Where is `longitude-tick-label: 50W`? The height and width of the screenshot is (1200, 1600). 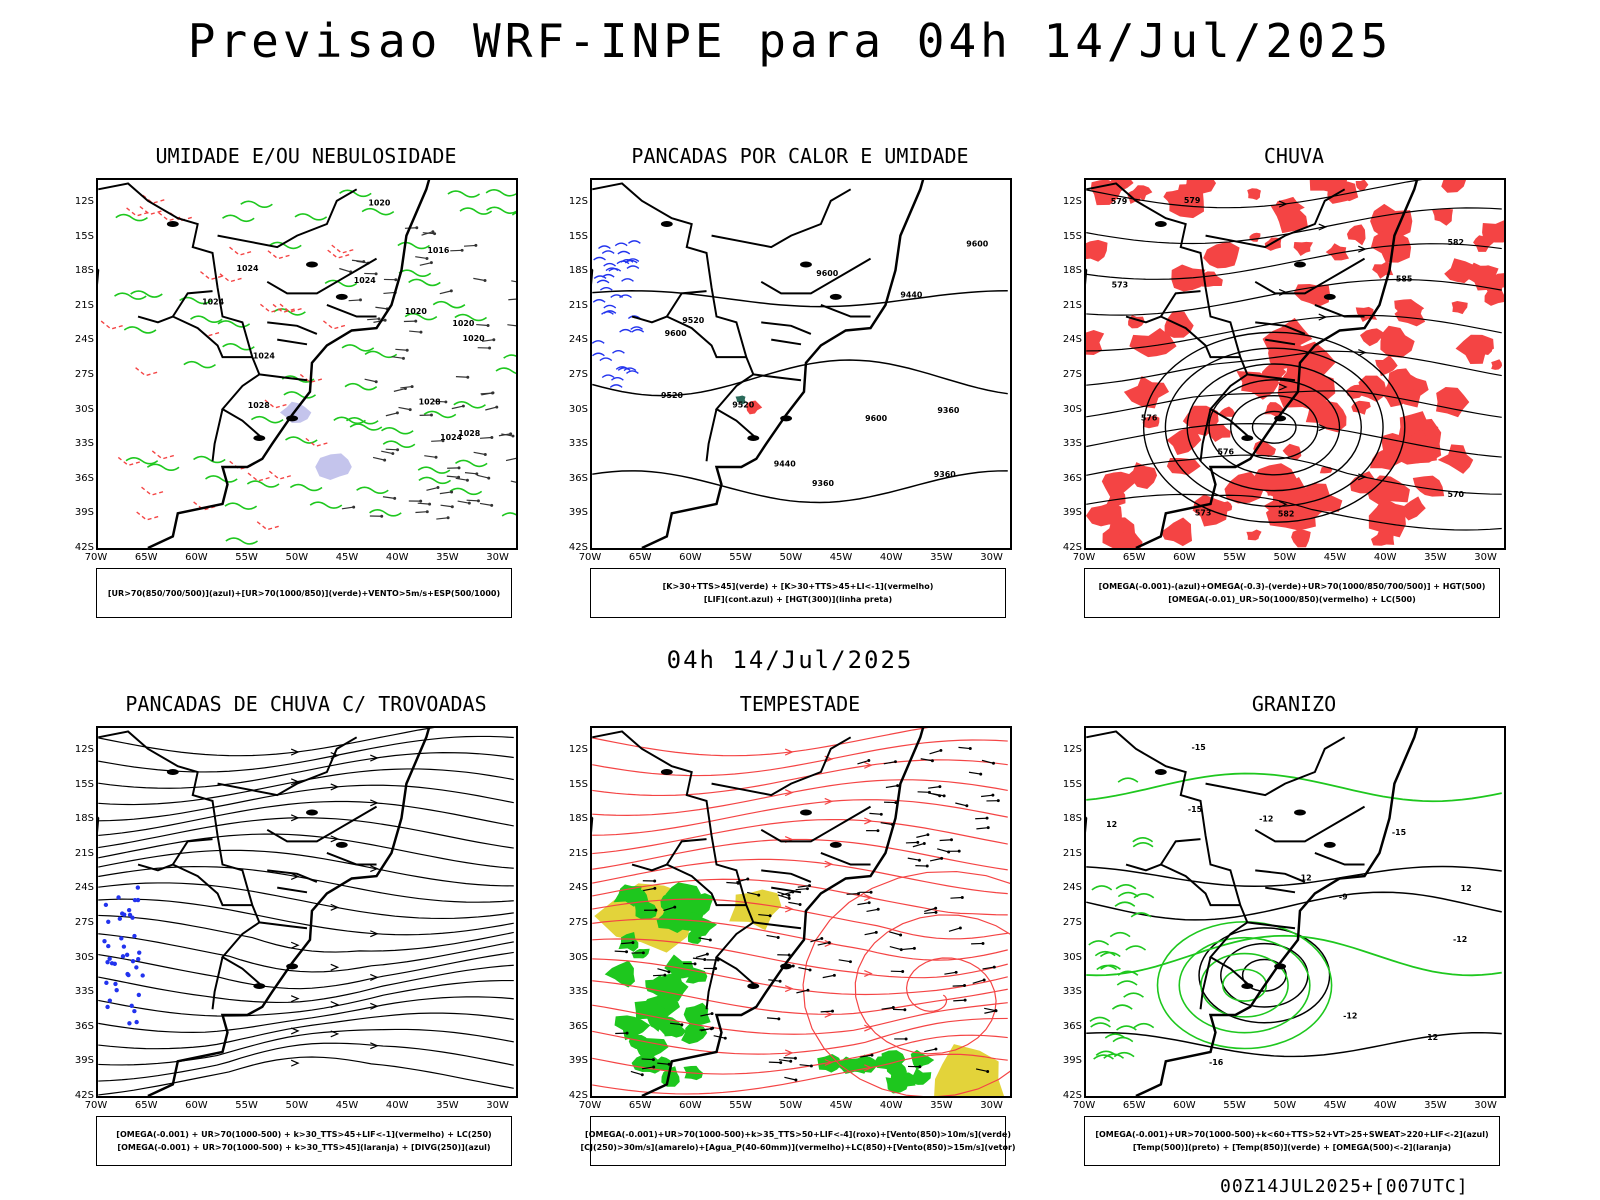 longitude-tick-label: 50W is located at coordinates (791, 1105).